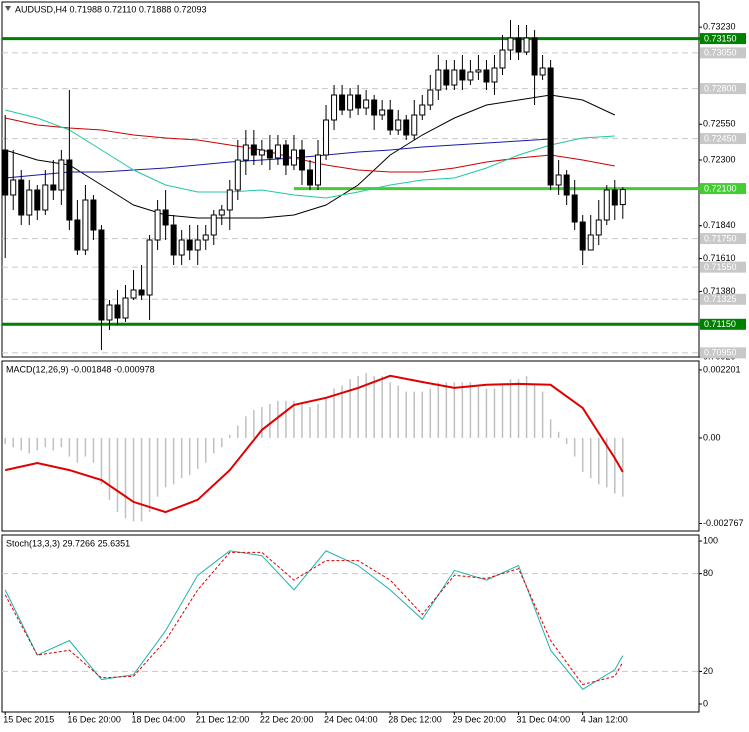 The height and width of the screenshot is (732, 749). What do you see at coordinates (544, 719) in the screenshot?
I see `x-tick-label: 31 Dec 04:00` at bounding box center [544, 719].